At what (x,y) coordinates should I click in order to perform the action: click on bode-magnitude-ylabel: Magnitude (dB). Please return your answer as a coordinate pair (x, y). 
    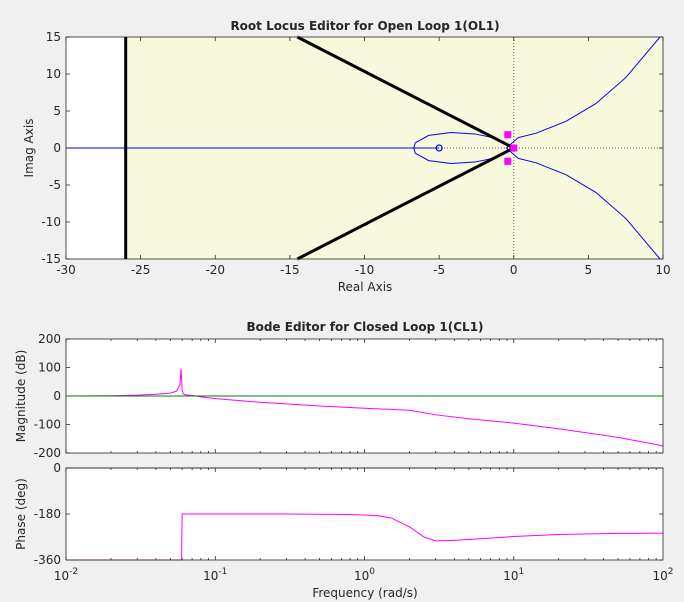
    Looking at the image, I should click on (21, 396).